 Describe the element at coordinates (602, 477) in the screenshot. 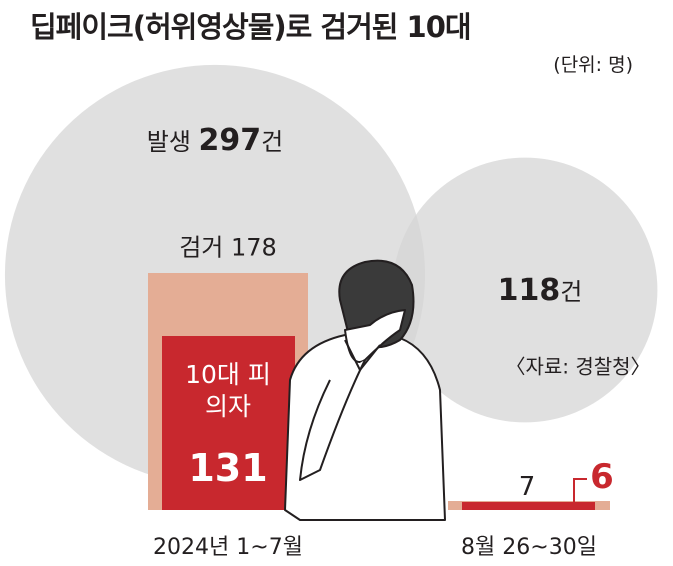

I see `value-label: 6` at that location.